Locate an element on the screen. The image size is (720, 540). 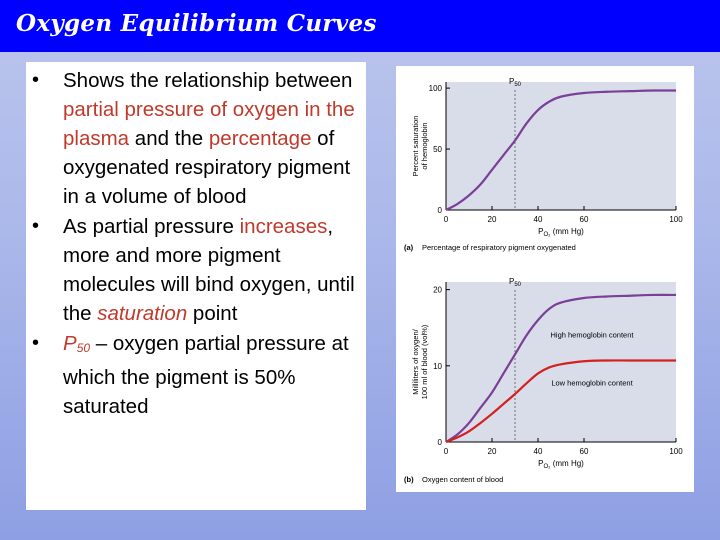
bullet-2-text-a: As partial pressure is located at coordinates (151, 226).